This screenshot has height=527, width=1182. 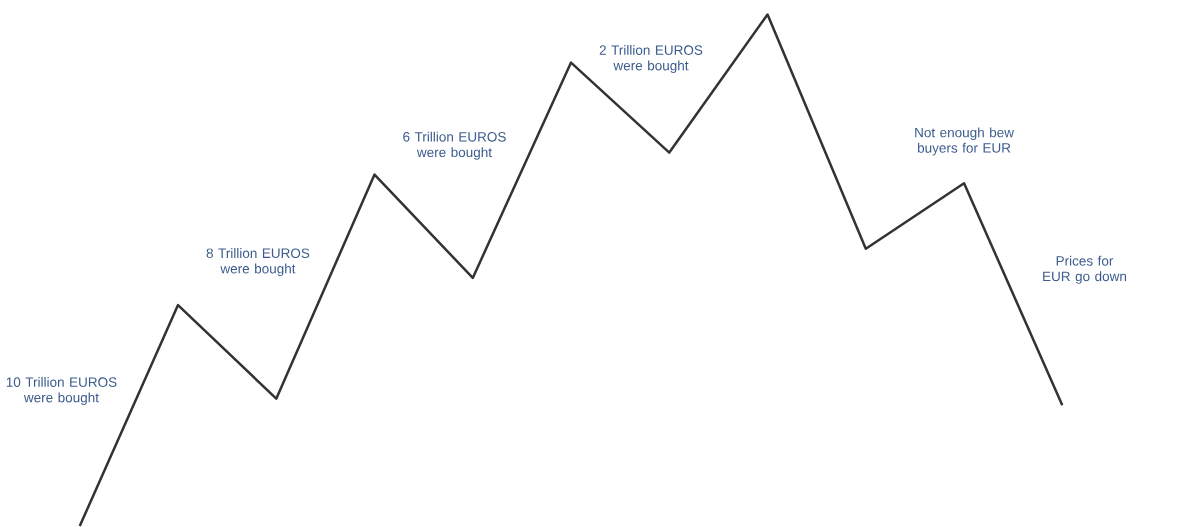 What do you see at coordinates (1085, 269) in the screenshot?
I see `annotation: Prices for EUR go down` at bounding box center [1085, 269].